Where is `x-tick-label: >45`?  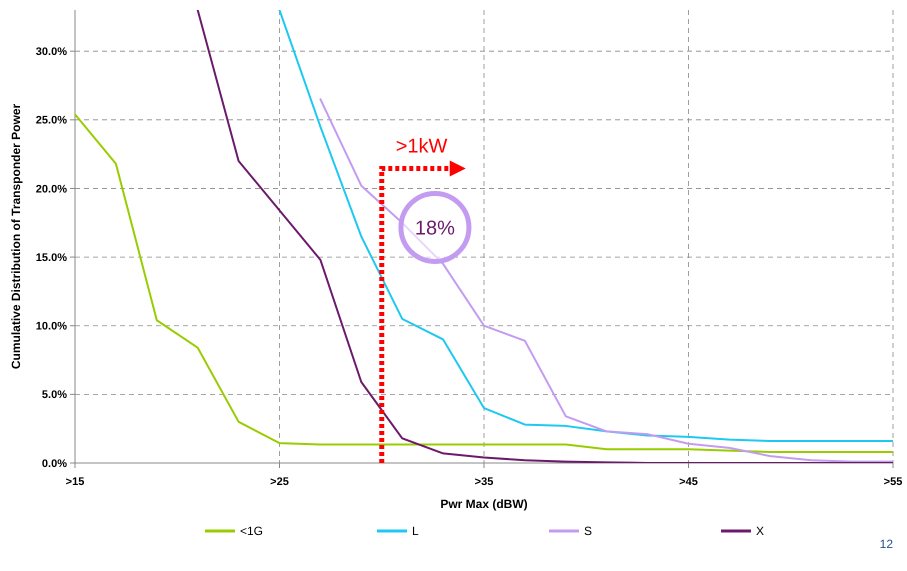
x-tick-label: >45 is located at coordinates (688, 482).